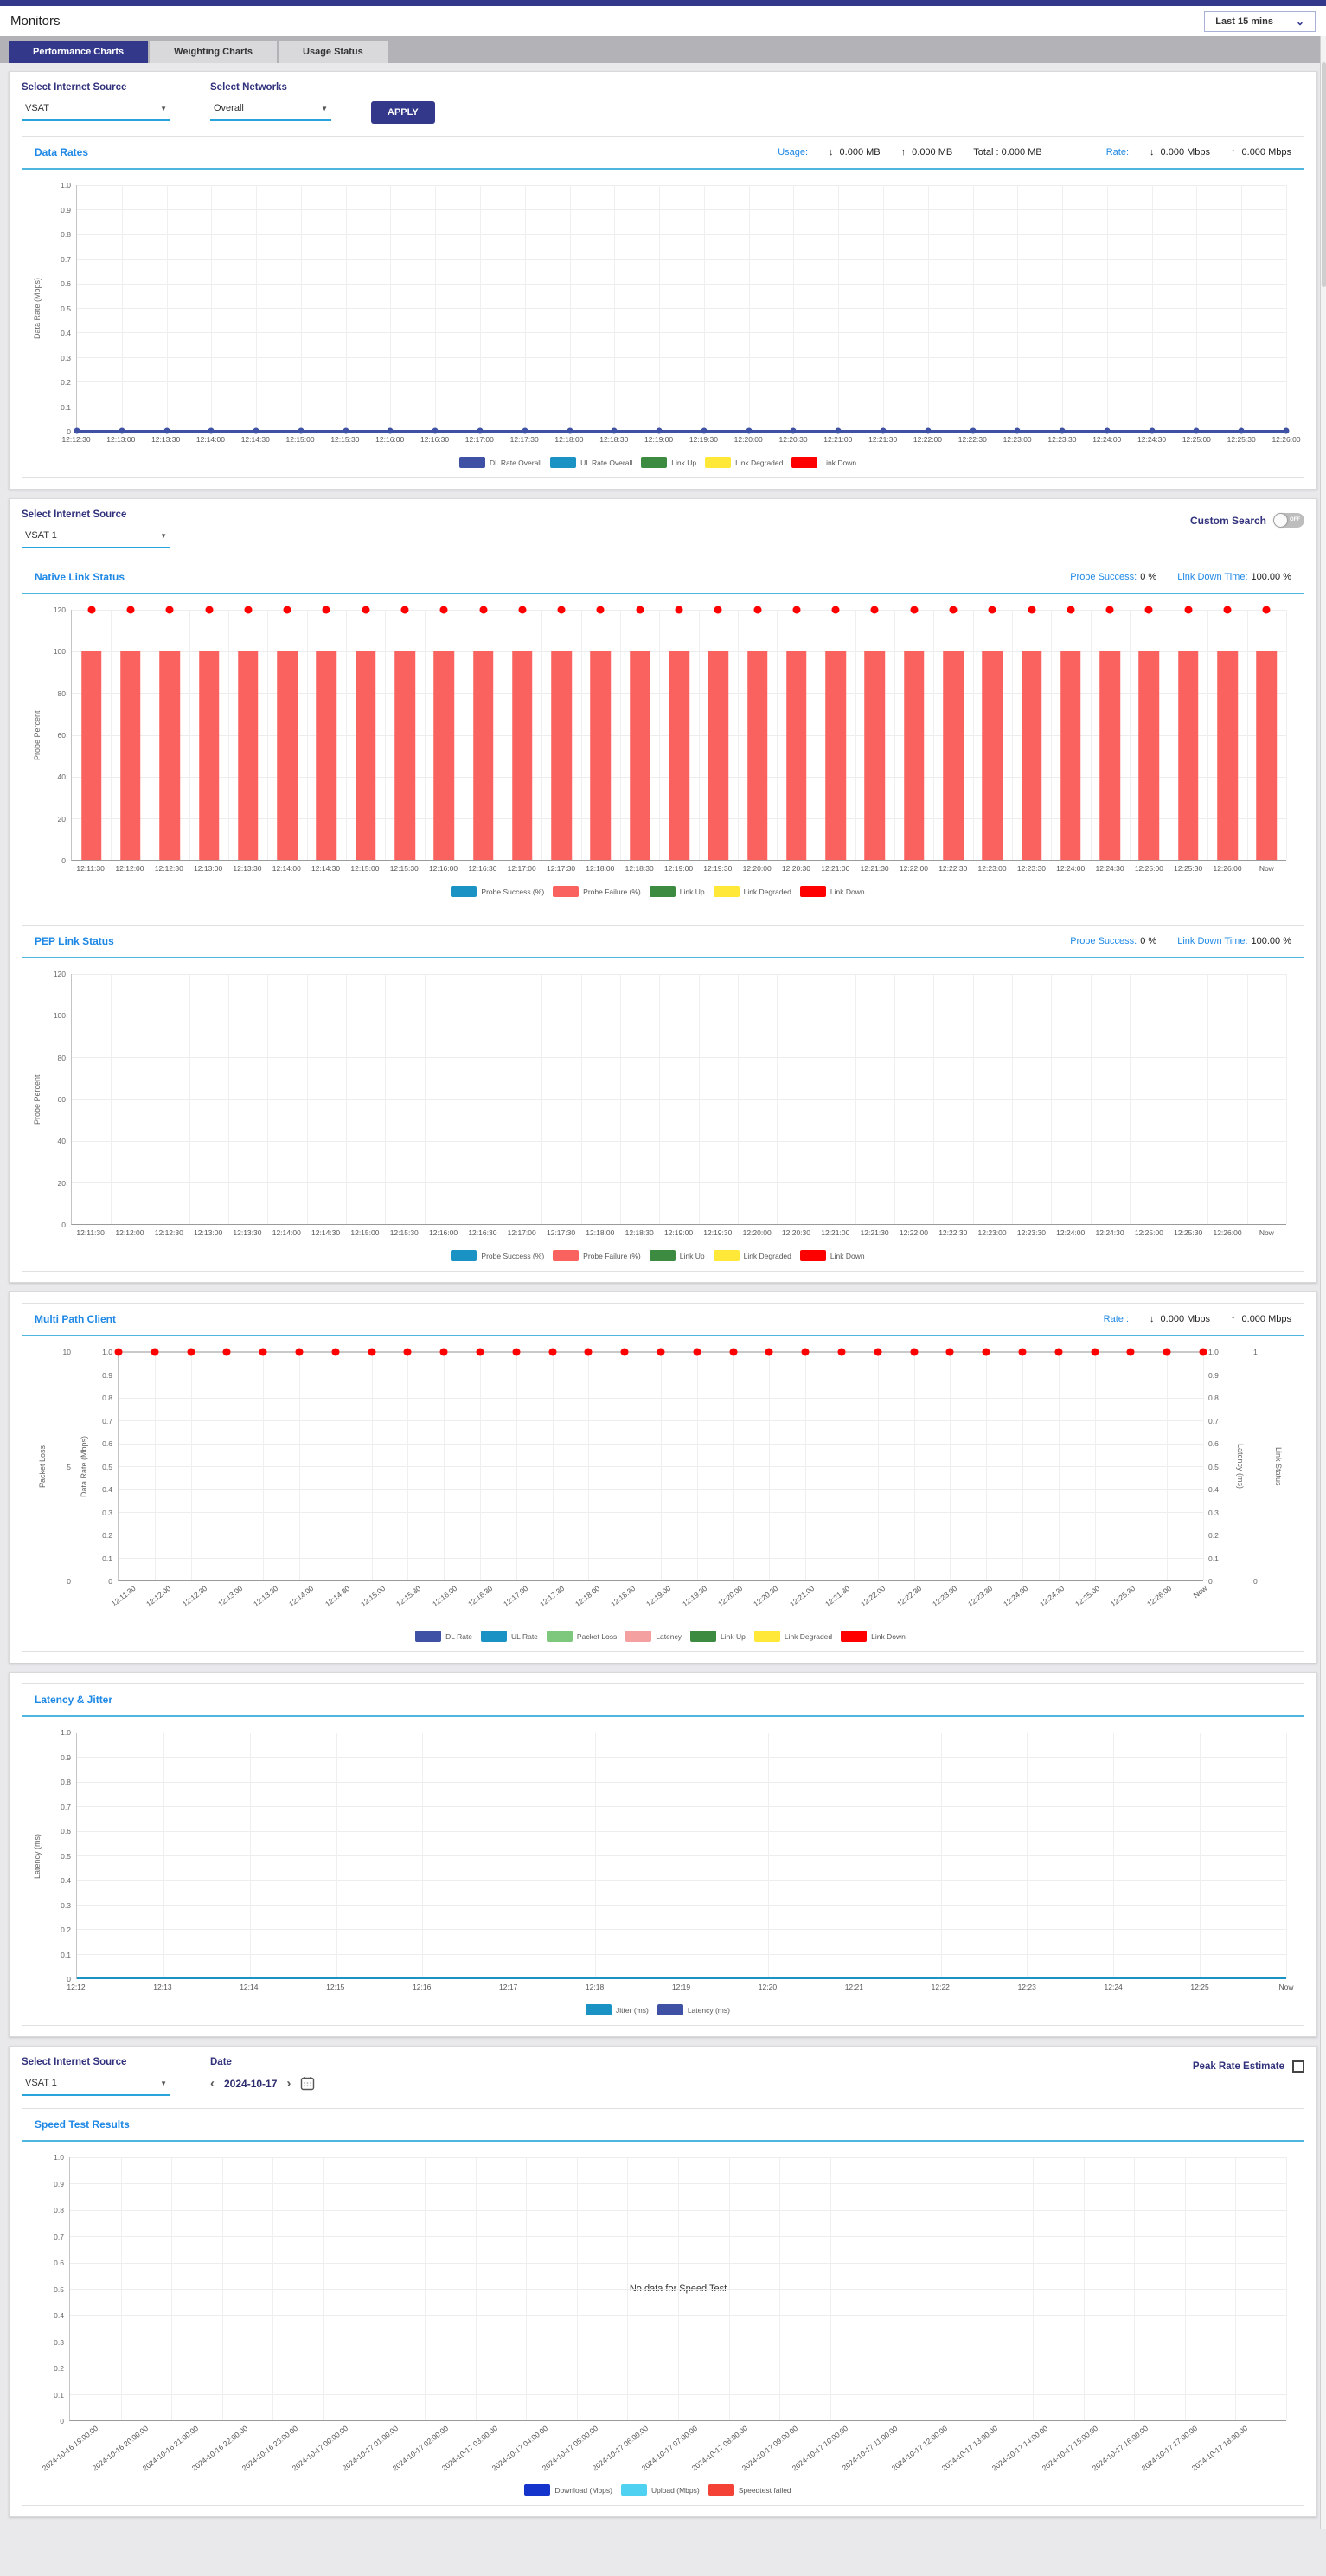 The width and height of the screenshot is (1326, 2576). Describe the element at coordinates (1288, 520) in the screenshot. I see `custom-search-toggle: OFF` at that location.